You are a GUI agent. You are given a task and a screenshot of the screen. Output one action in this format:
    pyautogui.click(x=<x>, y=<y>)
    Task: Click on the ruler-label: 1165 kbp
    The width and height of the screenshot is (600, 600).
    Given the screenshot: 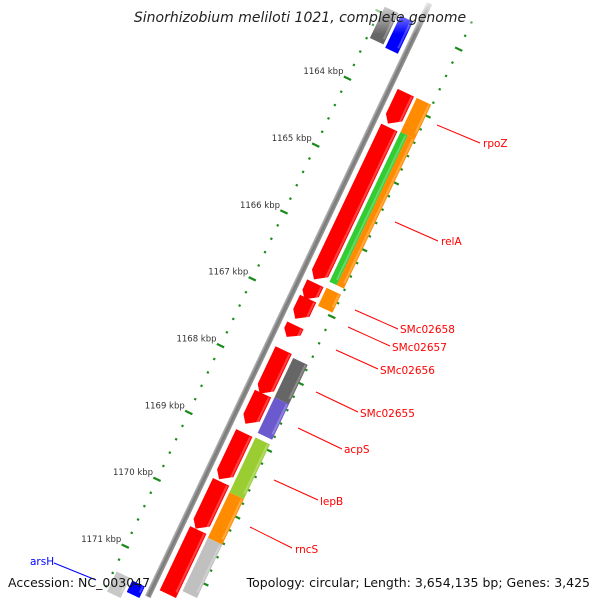 What is the action you would take?
    pyautogui.click(x=292, y=139)
    